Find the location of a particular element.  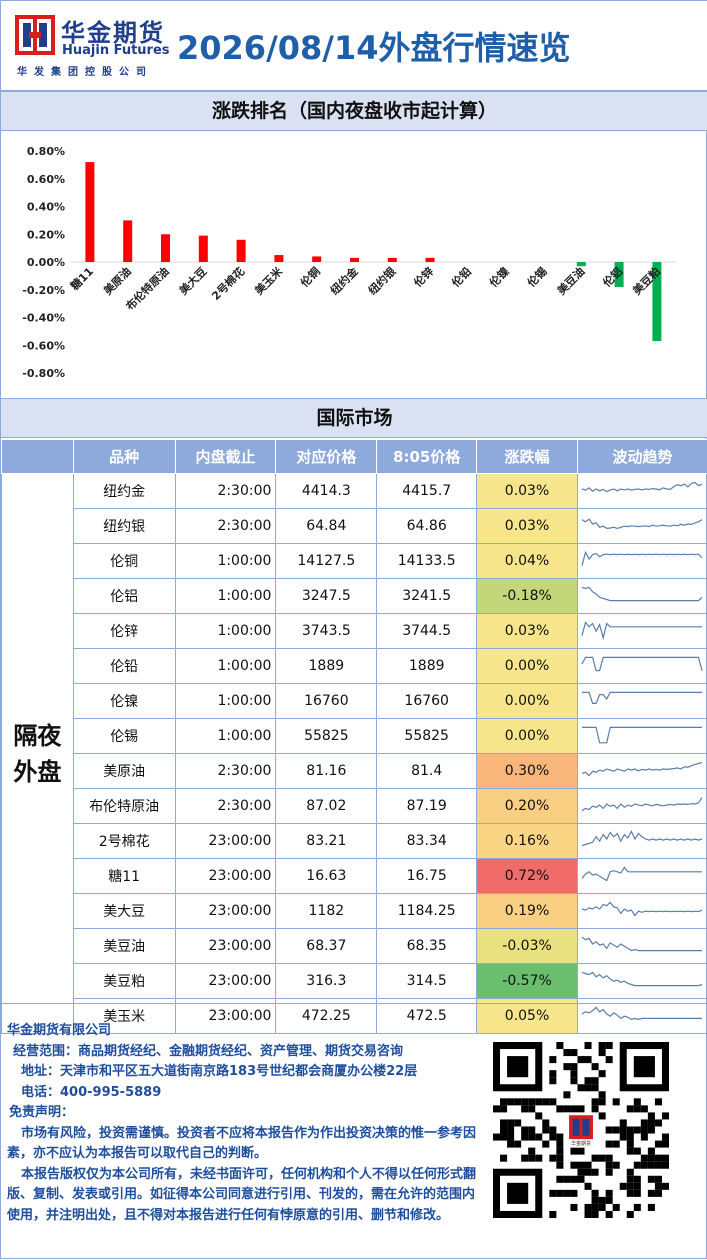

header-close-time: 内盘截止 is located at coordinates (225, 457).